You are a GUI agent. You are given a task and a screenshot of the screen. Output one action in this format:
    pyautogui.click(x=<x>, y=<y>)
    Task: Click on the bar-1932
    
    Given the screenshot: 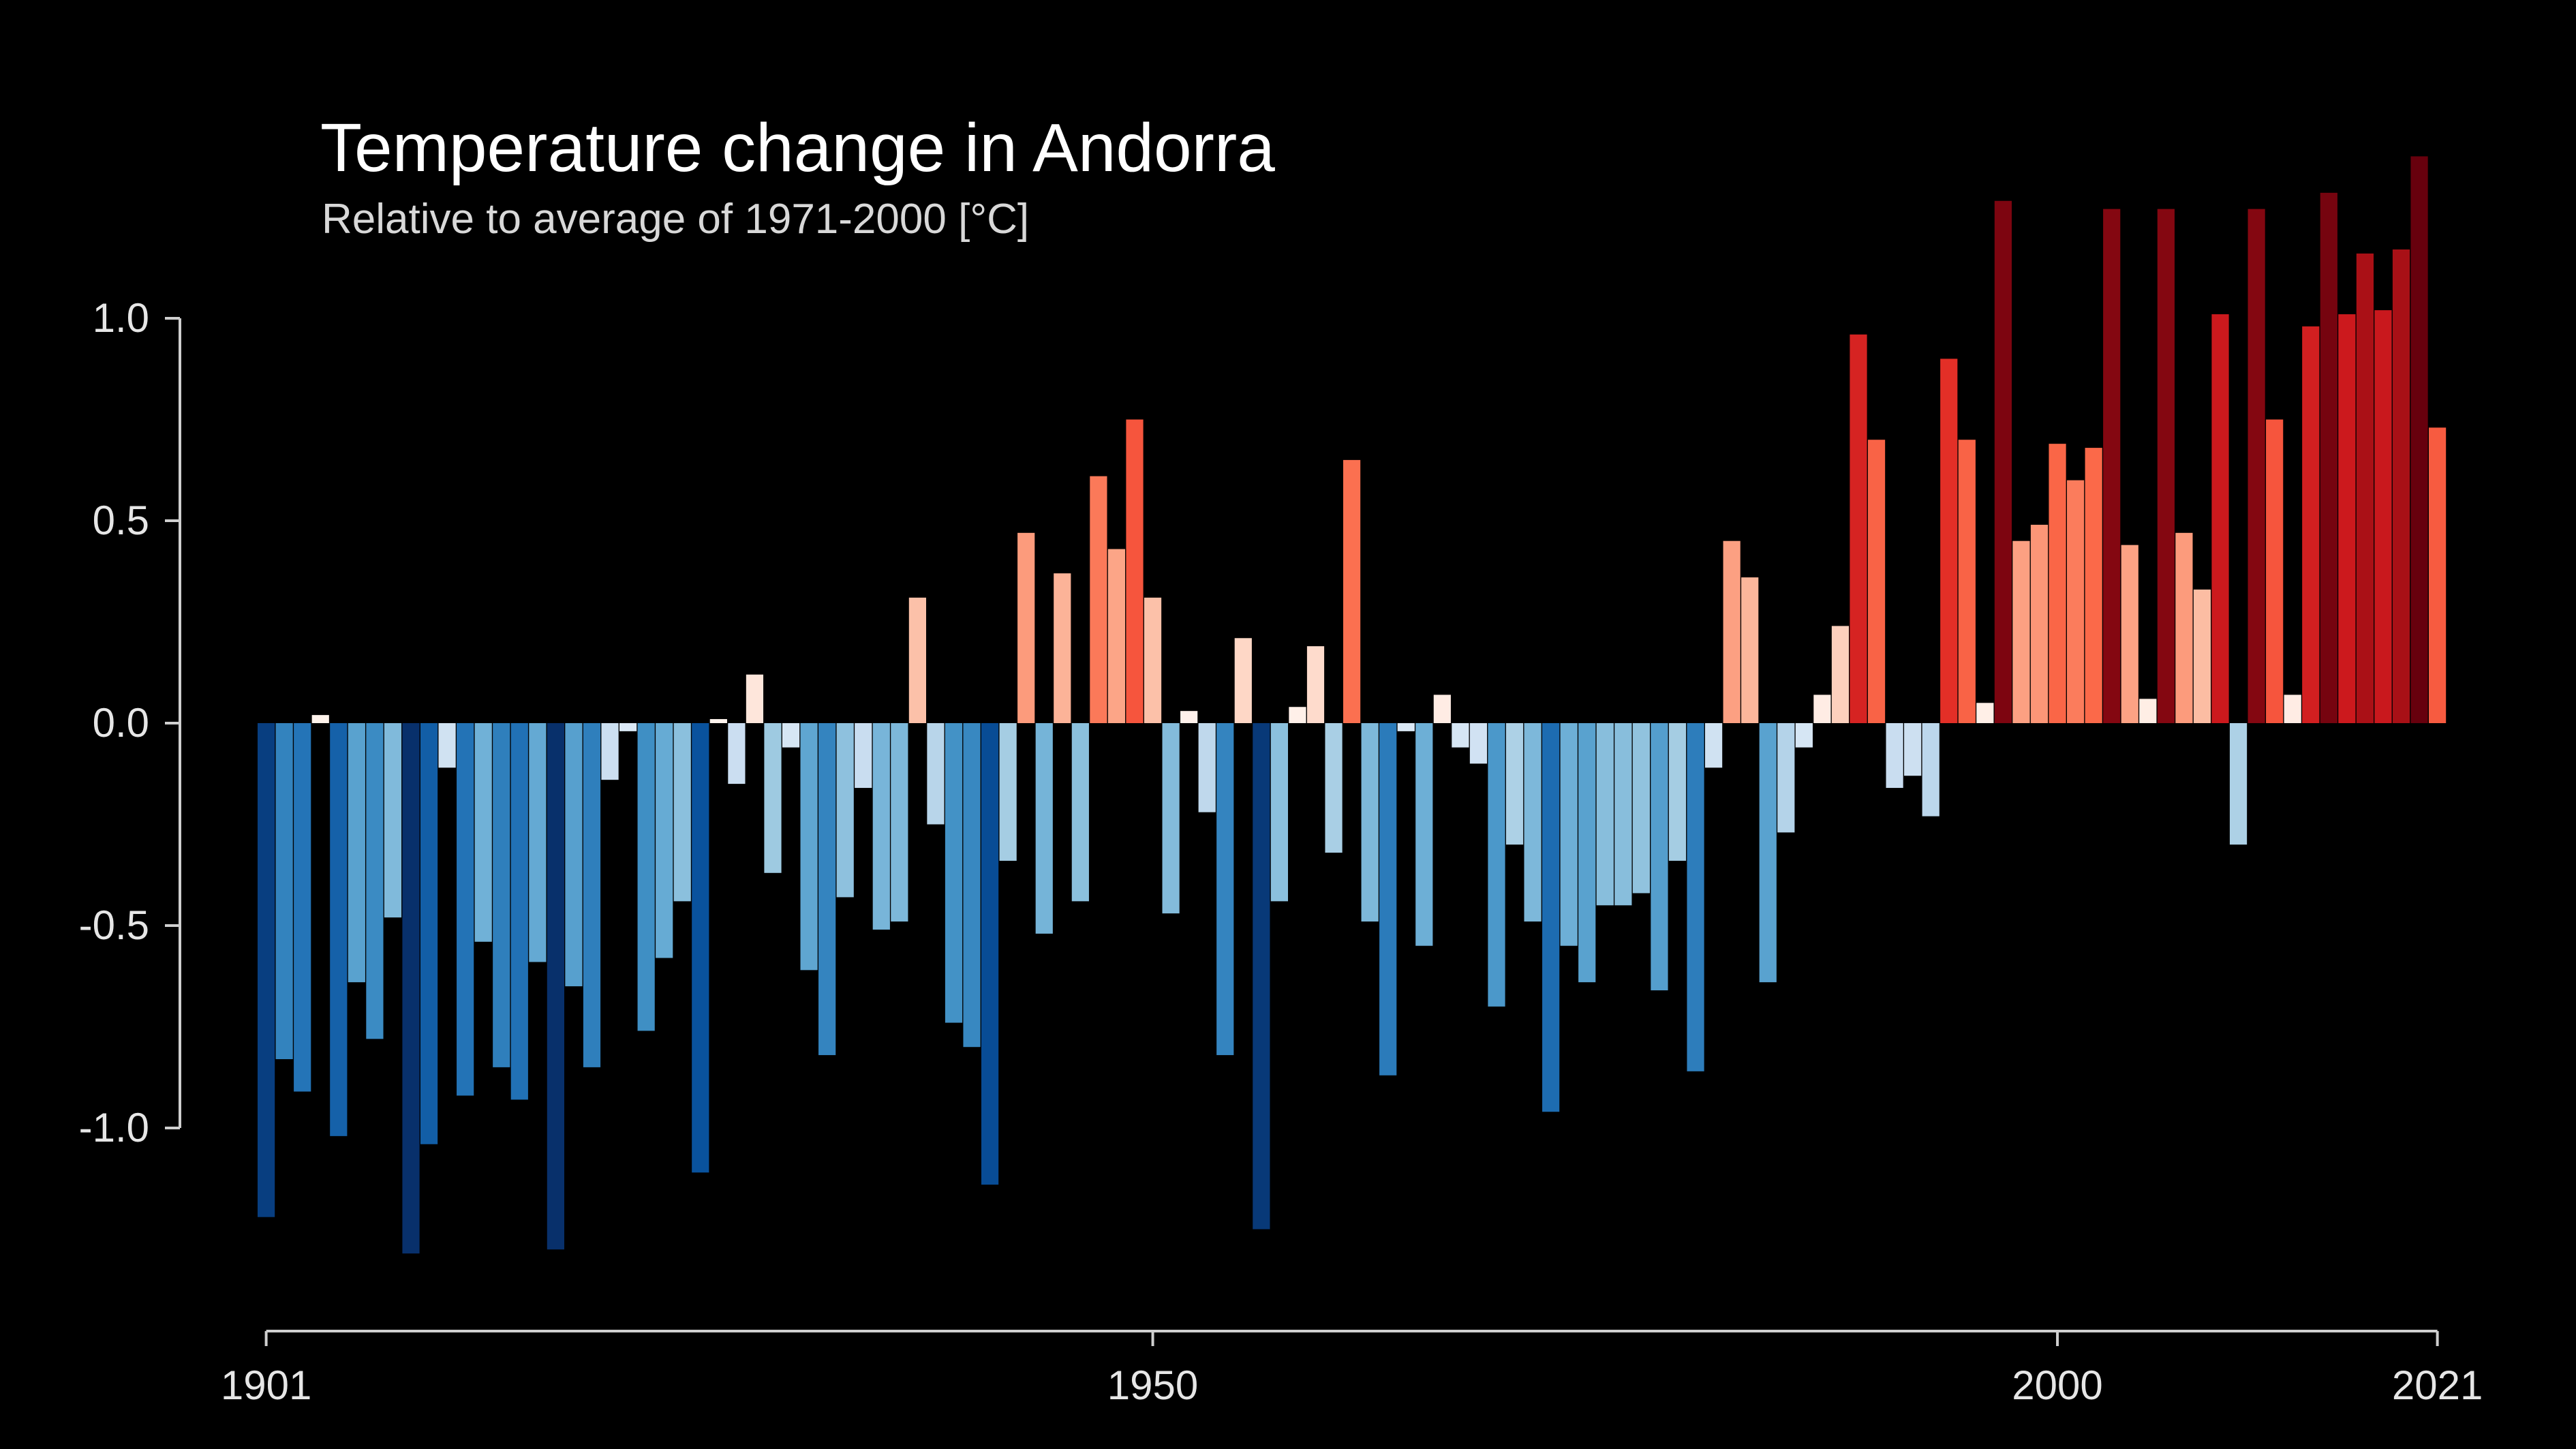 What is the action you would take?
    pyautogui.click(x=827, y=889)
    